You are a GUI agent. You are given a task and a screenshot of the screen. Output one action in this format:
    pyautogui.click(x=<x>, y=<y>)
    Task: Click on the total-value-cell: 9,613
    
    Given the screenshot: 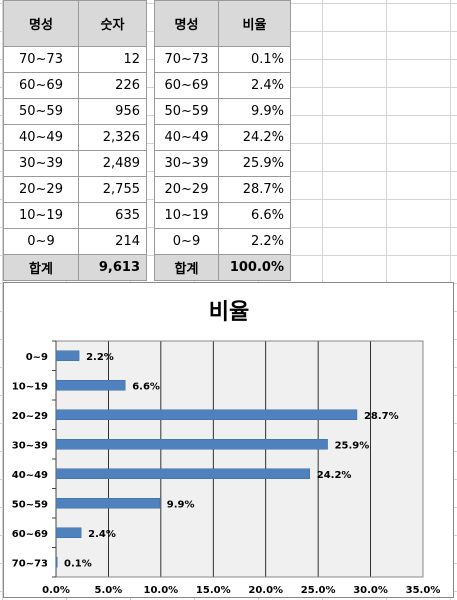 What is the action you would take?
    pyautogui.click(x=112, y=267)
    